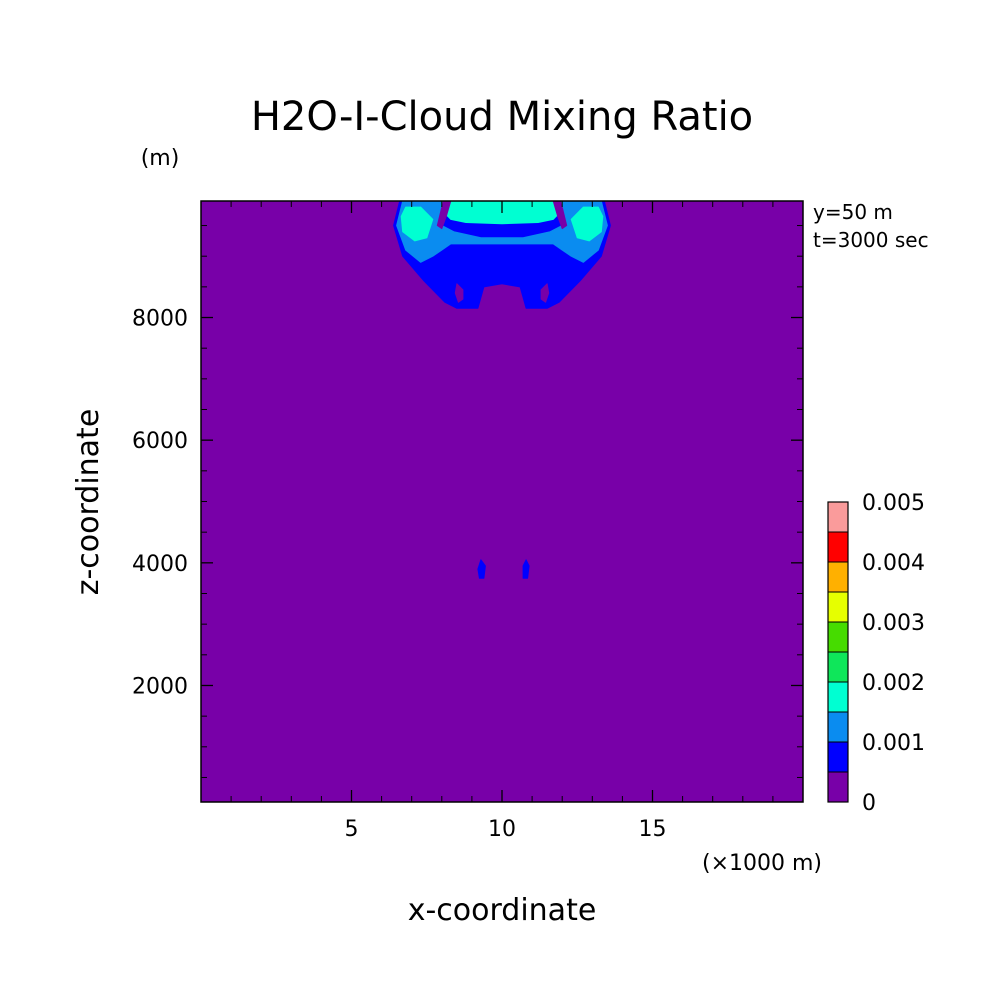  Describe the element at coordinates (160, 686) in the screenshot. I see `y-tick-label: 2000` at that location.